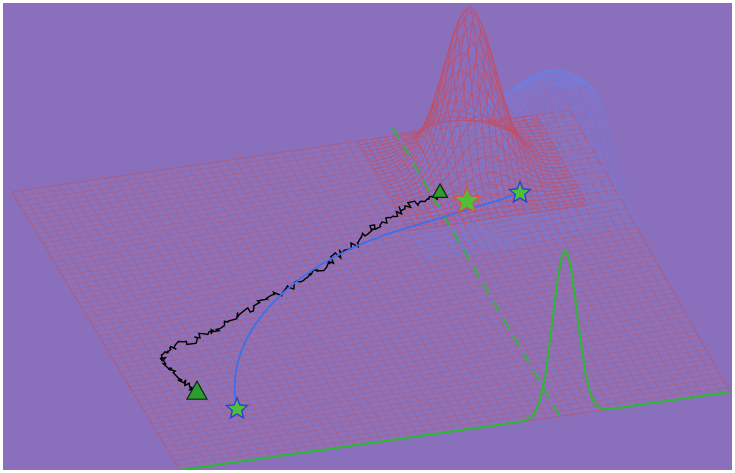 The width and height of the screenshot is (735, 473). Describe the element at coordinates (197, 389) in the screenshot. I see `triangle-start-icon` at that location.